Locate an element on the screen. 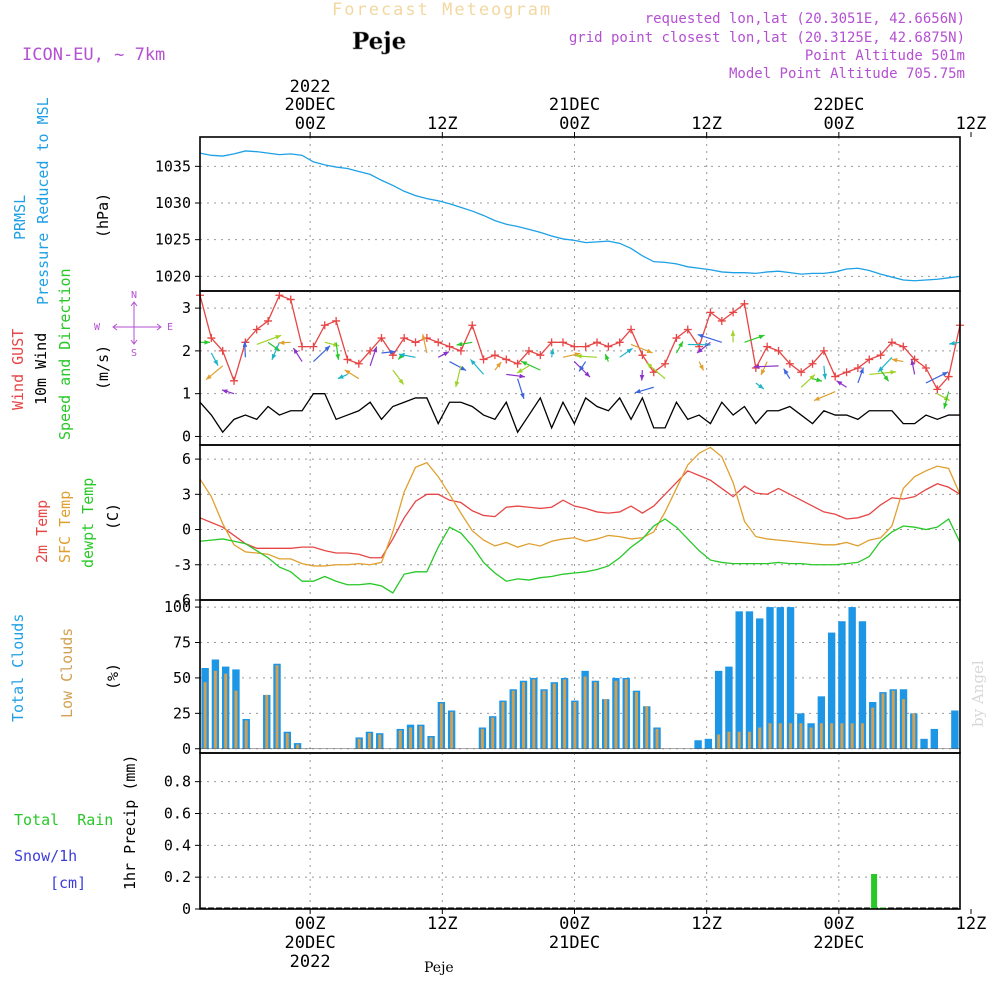 This screenshot has height=1000, width=1000. top-date-label: 22DEC is located at coordinates (838, 105).